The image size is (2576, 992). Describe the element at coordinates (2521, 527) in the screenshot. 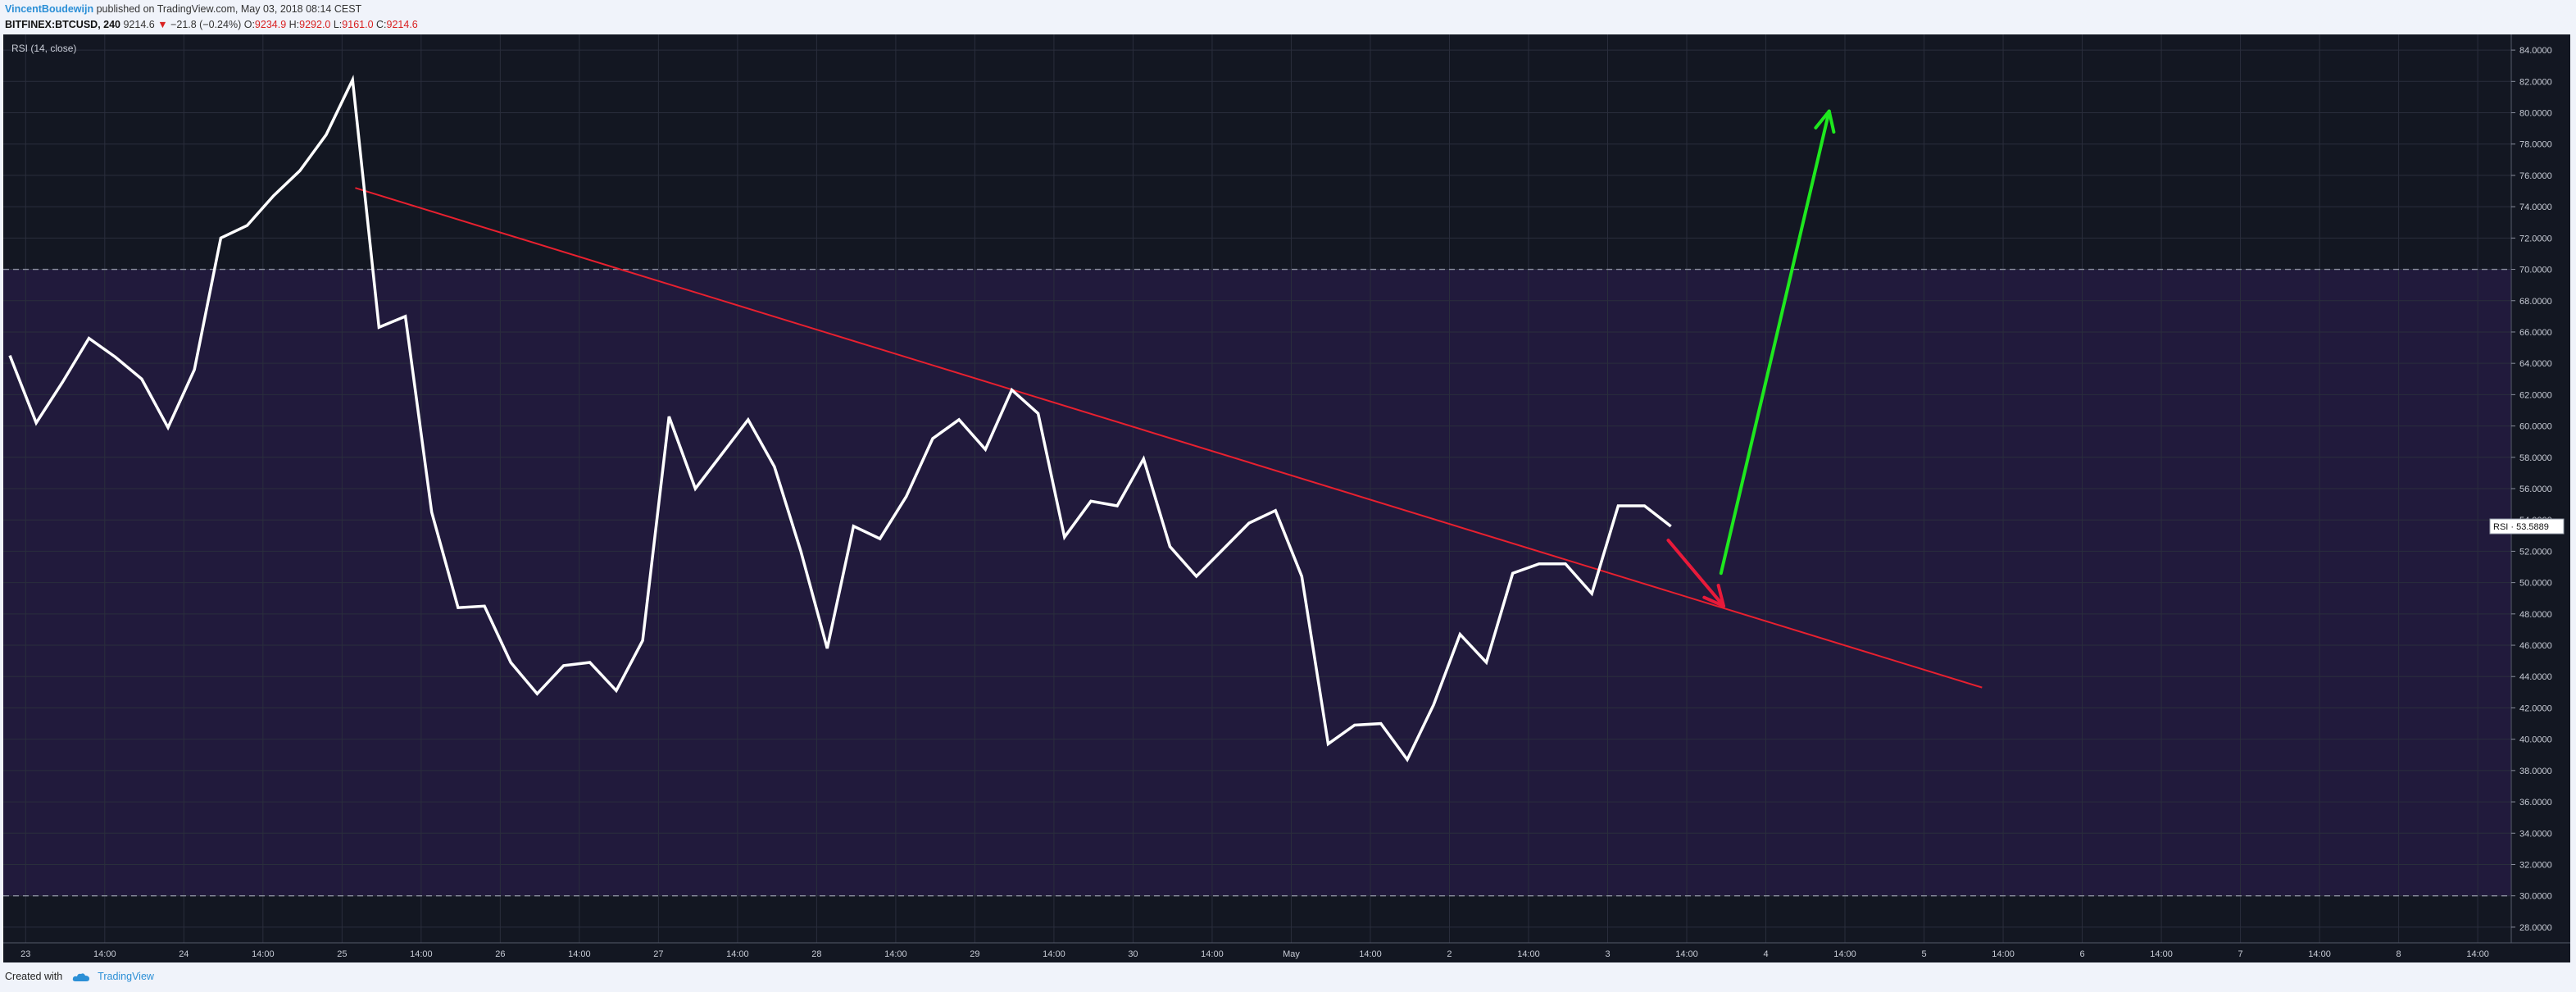

I see `last-value-label: RSI · 53.5889` at that location.